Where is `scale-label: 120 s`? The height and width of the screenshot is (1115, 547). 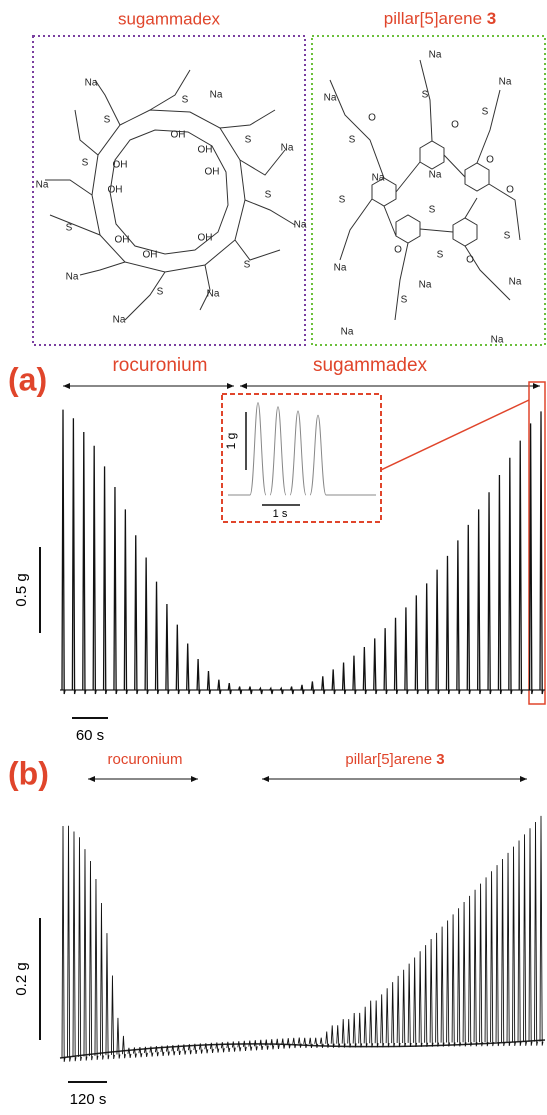 scale-label: 120 s is located at coordinates (88, 1099).